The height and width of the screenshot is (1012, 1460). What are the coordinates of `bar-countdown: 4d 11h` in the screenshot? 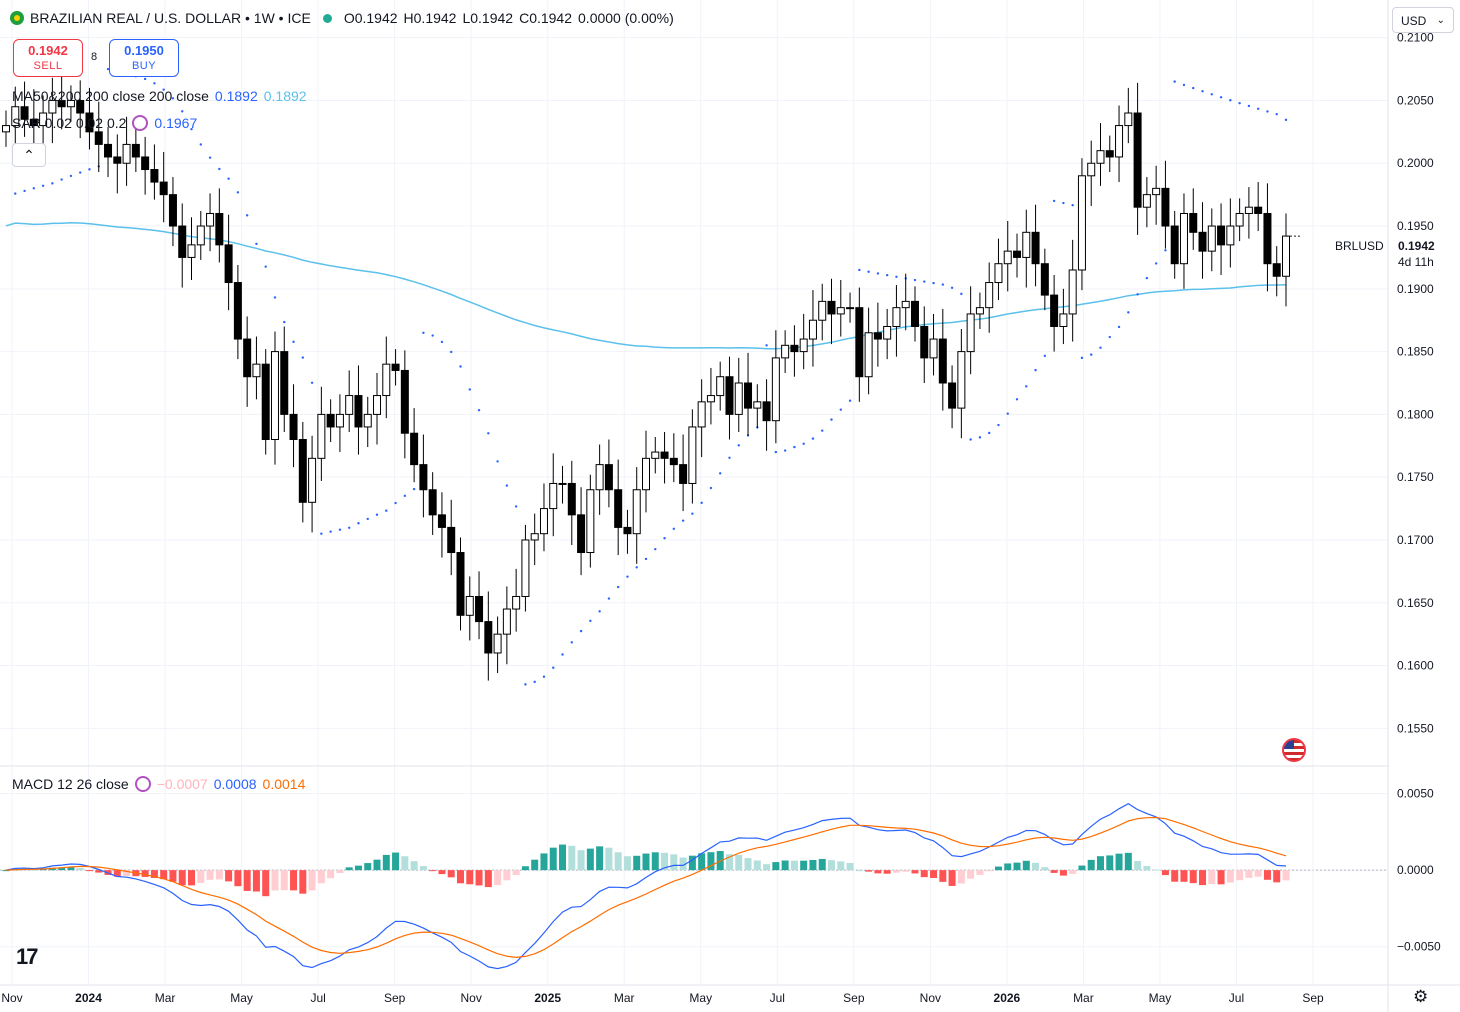 It's located at (1416, 262).